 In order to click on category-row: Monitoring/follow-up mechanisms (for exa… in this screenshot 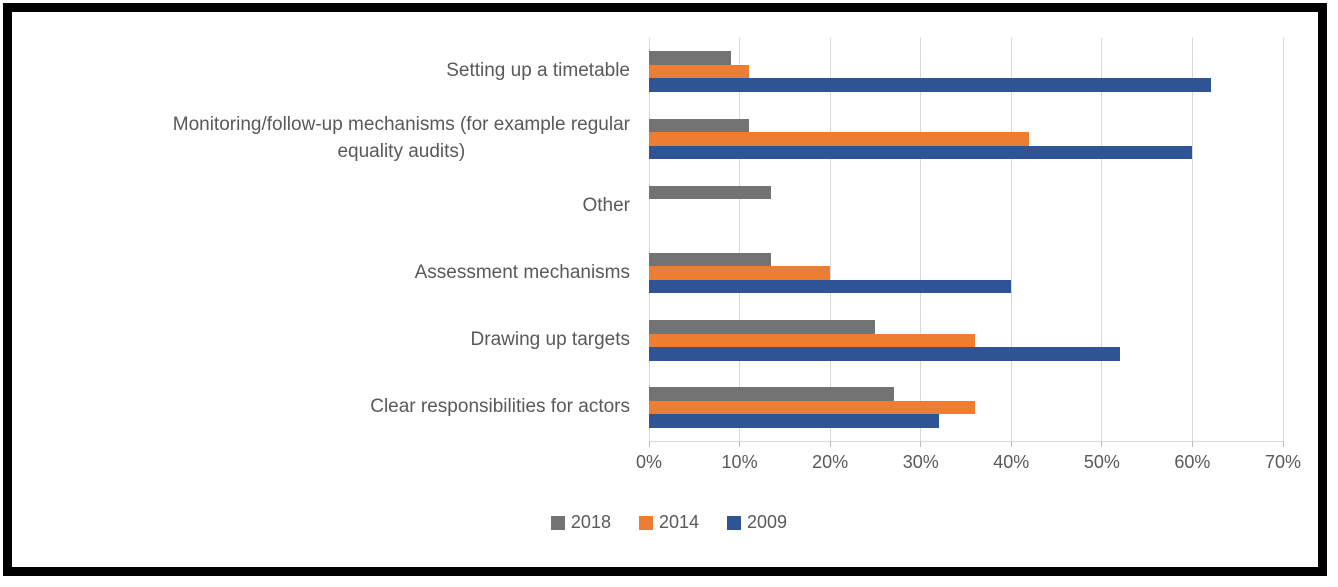, I will do `click(321, 138)`.